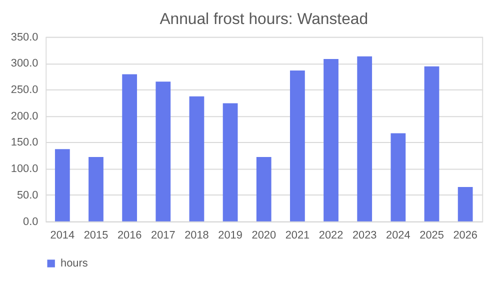  Describe the element at coordinates (398, 236) in the screenshot. I see `x-tick-label: 2024` at that location.